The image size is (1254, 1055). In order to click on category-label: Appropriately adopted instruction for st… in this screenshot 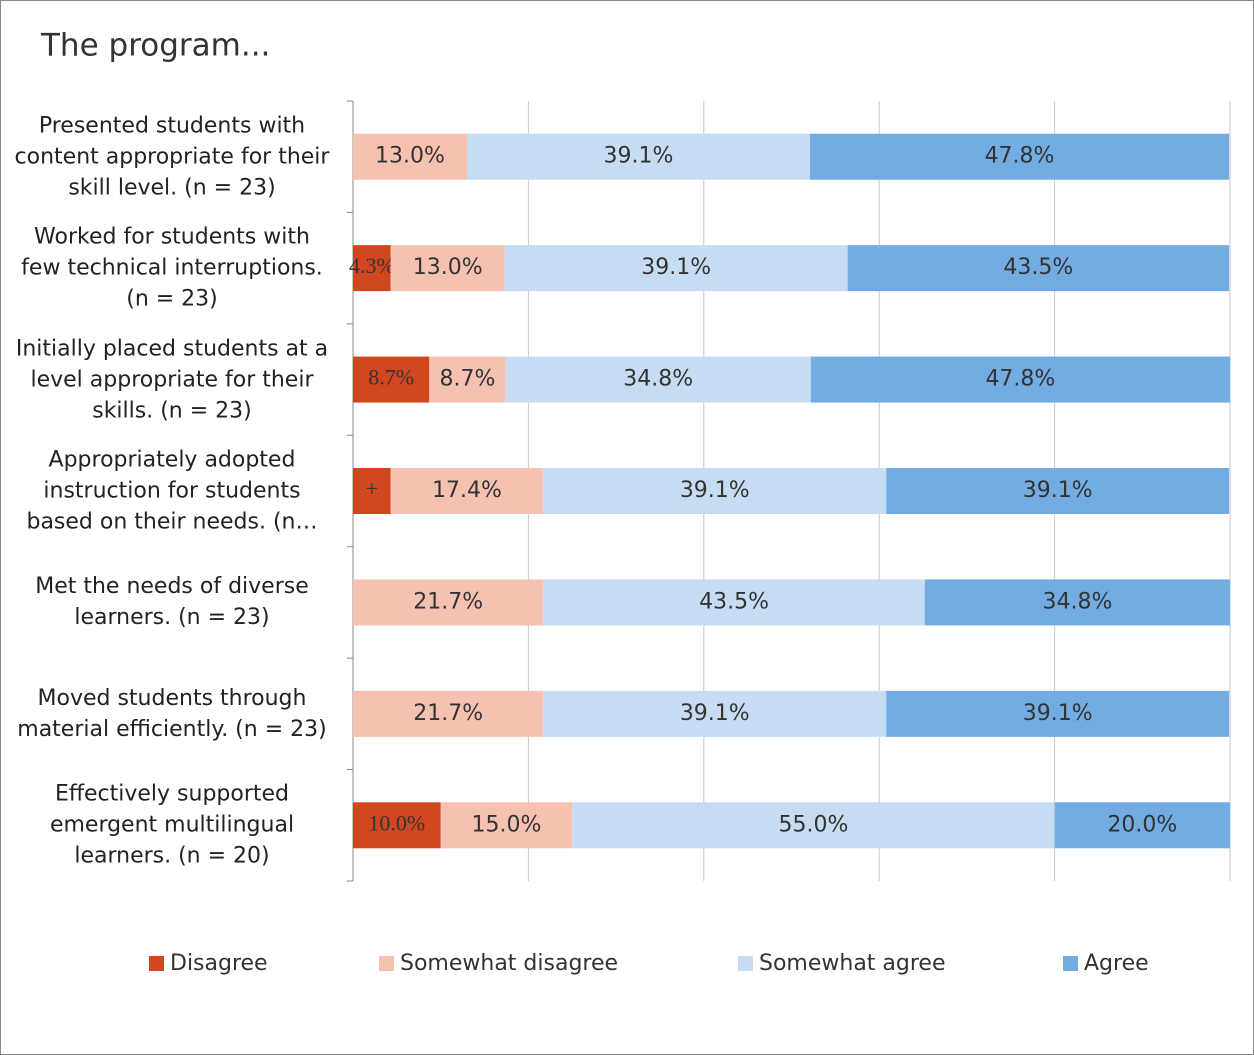, I will do `click(172, 491)`.